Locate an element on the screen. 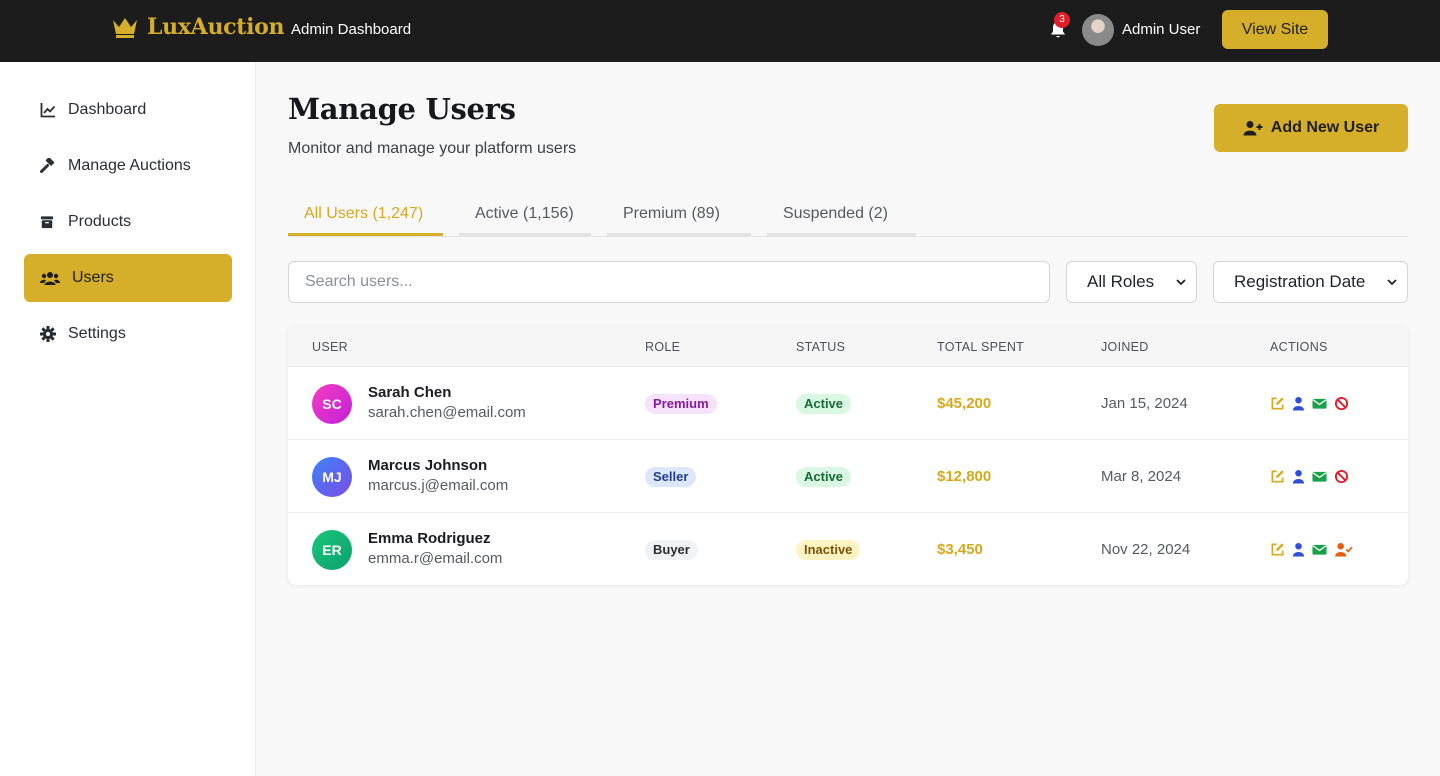 This screenshot has width=1440, height=776. role-badge: Premium is located at coordinates (681, 404).